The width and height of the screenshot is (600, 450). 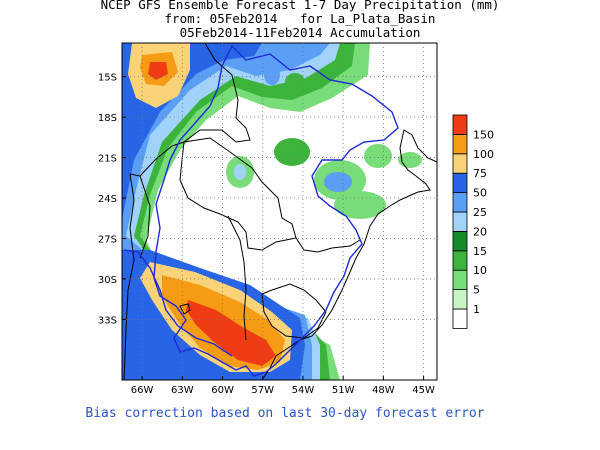 I want to click on legend-label: 15, so click(x=480, y=251).